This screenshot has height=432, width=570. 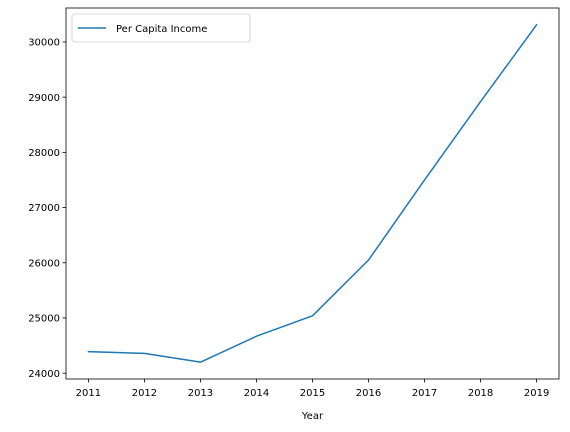 What do you see at coordinates (312, 416) in the screenshot?
I see `x-axis-label: Year` at bounding box center [312, 416].